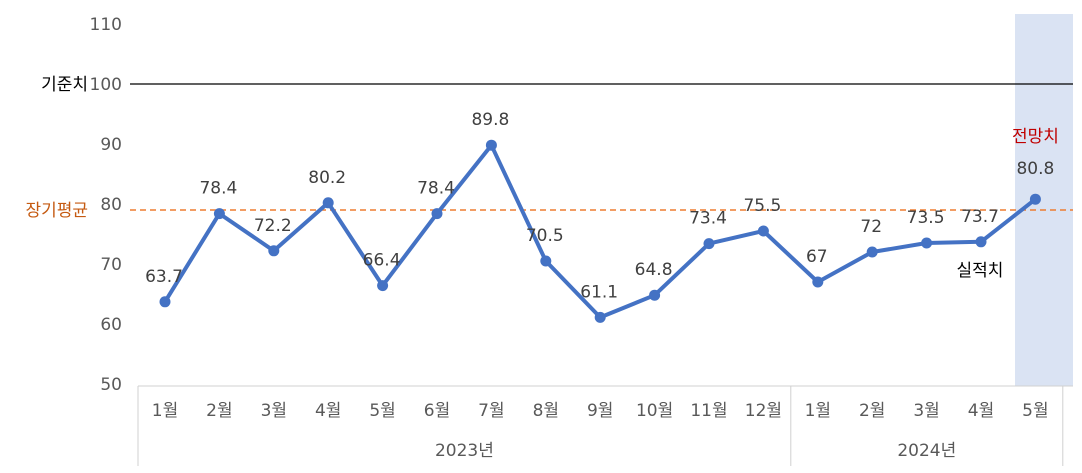 The image size is (1082, 473). What do you see at coordinates (64, 85) in the screenshot?
I see `reference-line-label: 기준치` at bounding box center [64, 85].